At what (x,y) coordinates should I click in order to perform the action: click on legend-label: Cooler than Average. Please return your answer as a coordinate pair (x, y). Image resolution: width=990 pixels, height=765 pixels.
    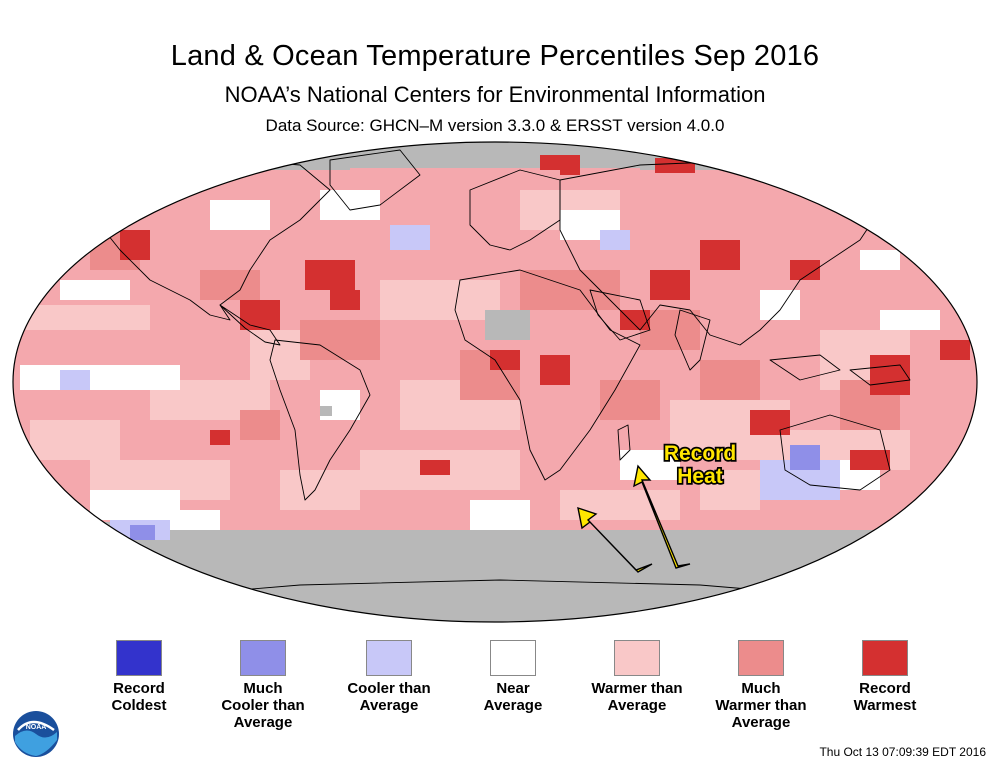
    Looking at the image, I should click on (389, 697).